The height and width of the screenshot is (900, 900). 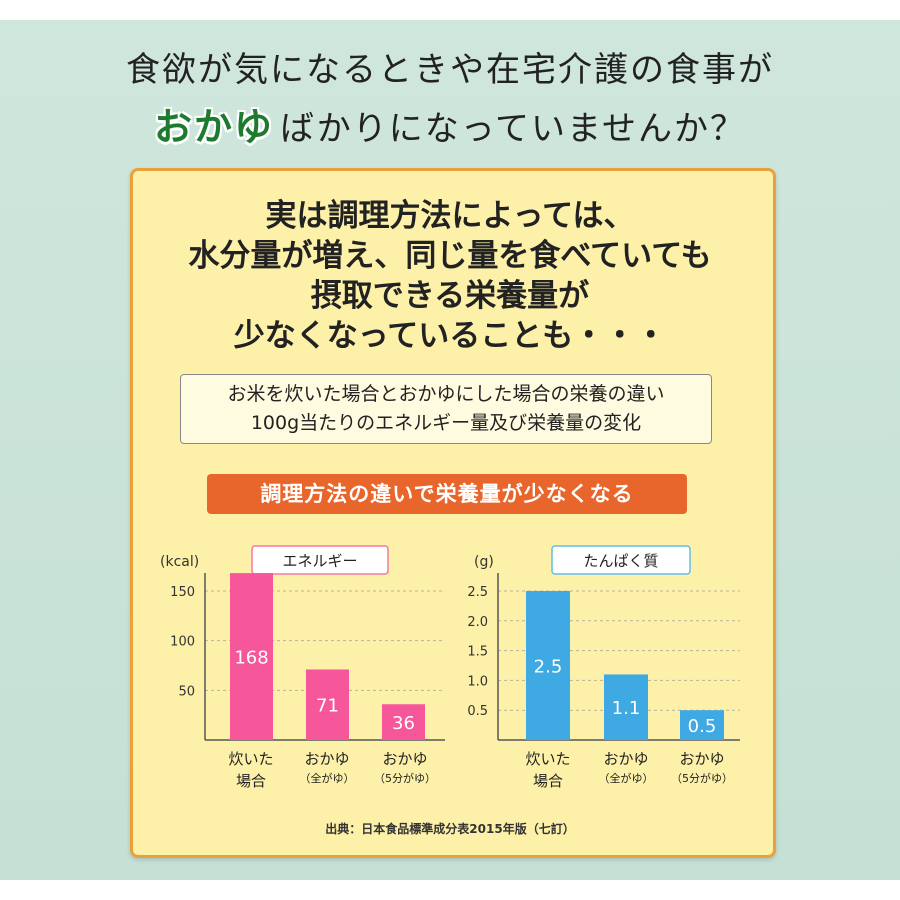 What do you see at coordinates (405, 778) in the screenshot?
I see `energy-category-sublabel: （5分がゆ）` at bounding box center [405, 778].